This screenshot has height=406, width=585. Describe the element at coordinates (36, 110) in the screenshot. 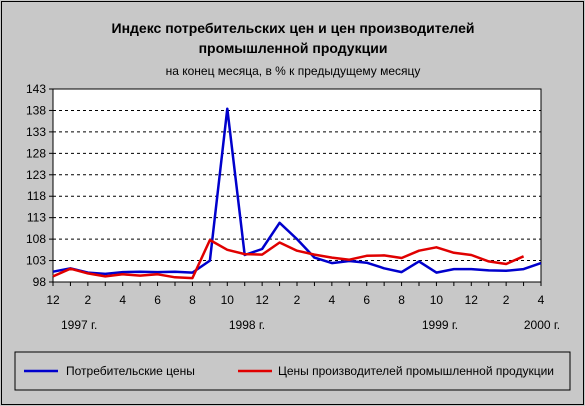

I see `y-tick-label: 138` at that location.